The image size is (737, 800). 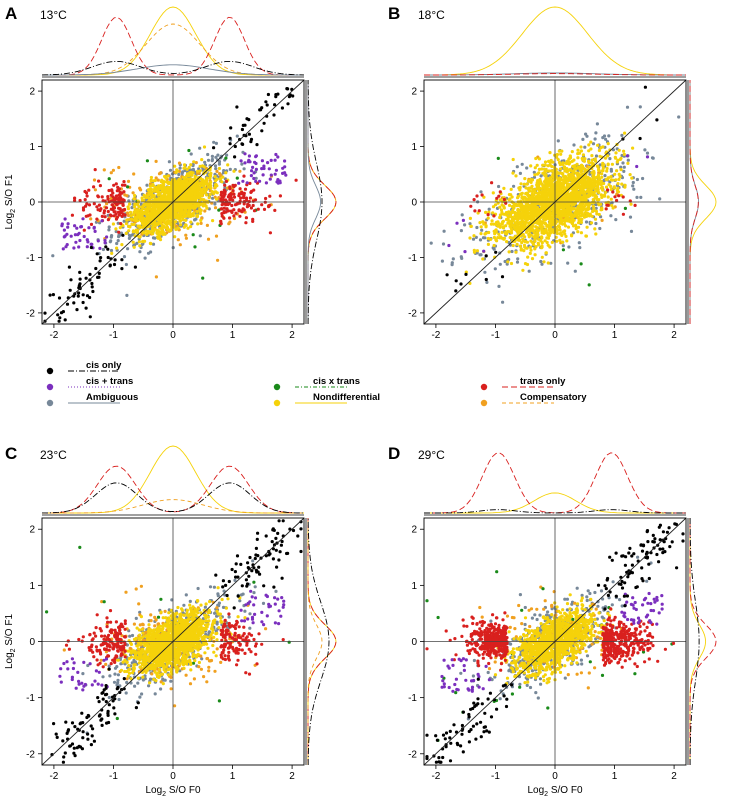 I want to click on legend-entry-cis-plus-trans: cis + trans, so click(x=89, y=383).